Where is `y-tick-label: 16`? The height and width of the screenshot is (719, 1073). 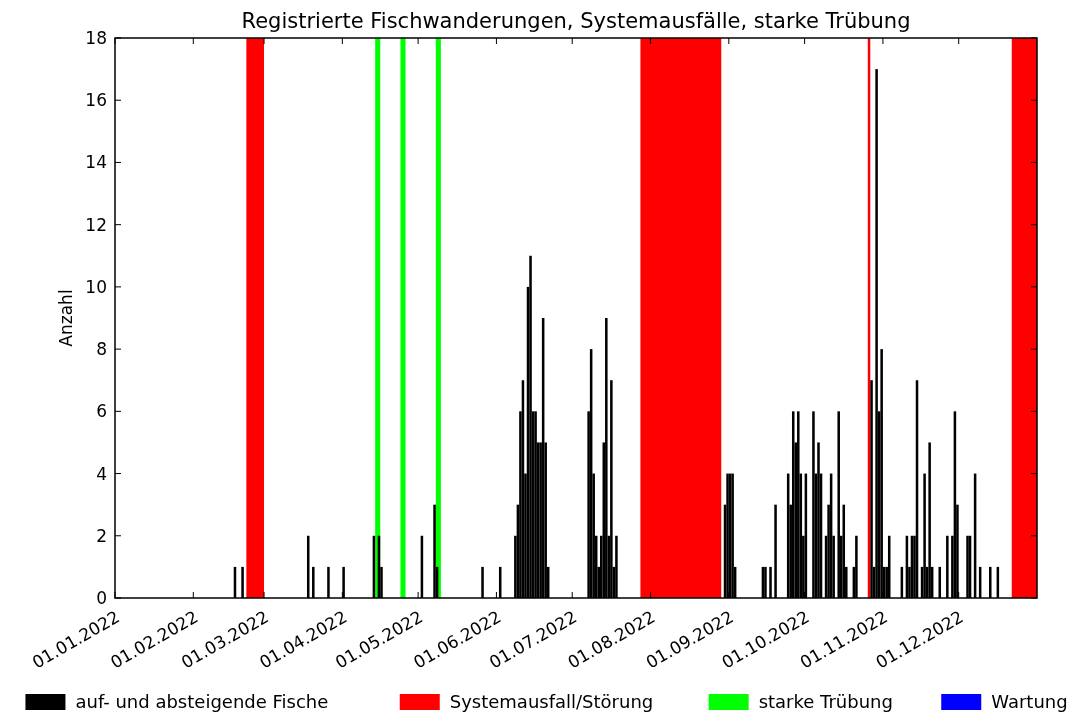 y-tick-label: 16 is located at coordinates (96, 100).